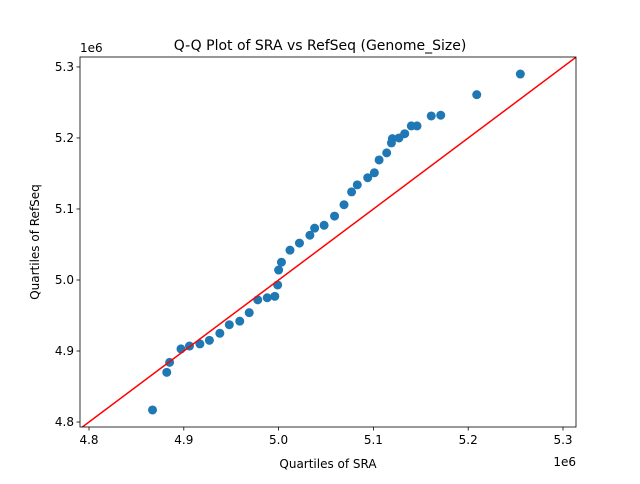 The height and width of the screenshot is (484, 640). Describe the element at coordinates (64, 351) in the screenshot. I see `y-tick-label: 4.9` at that location.